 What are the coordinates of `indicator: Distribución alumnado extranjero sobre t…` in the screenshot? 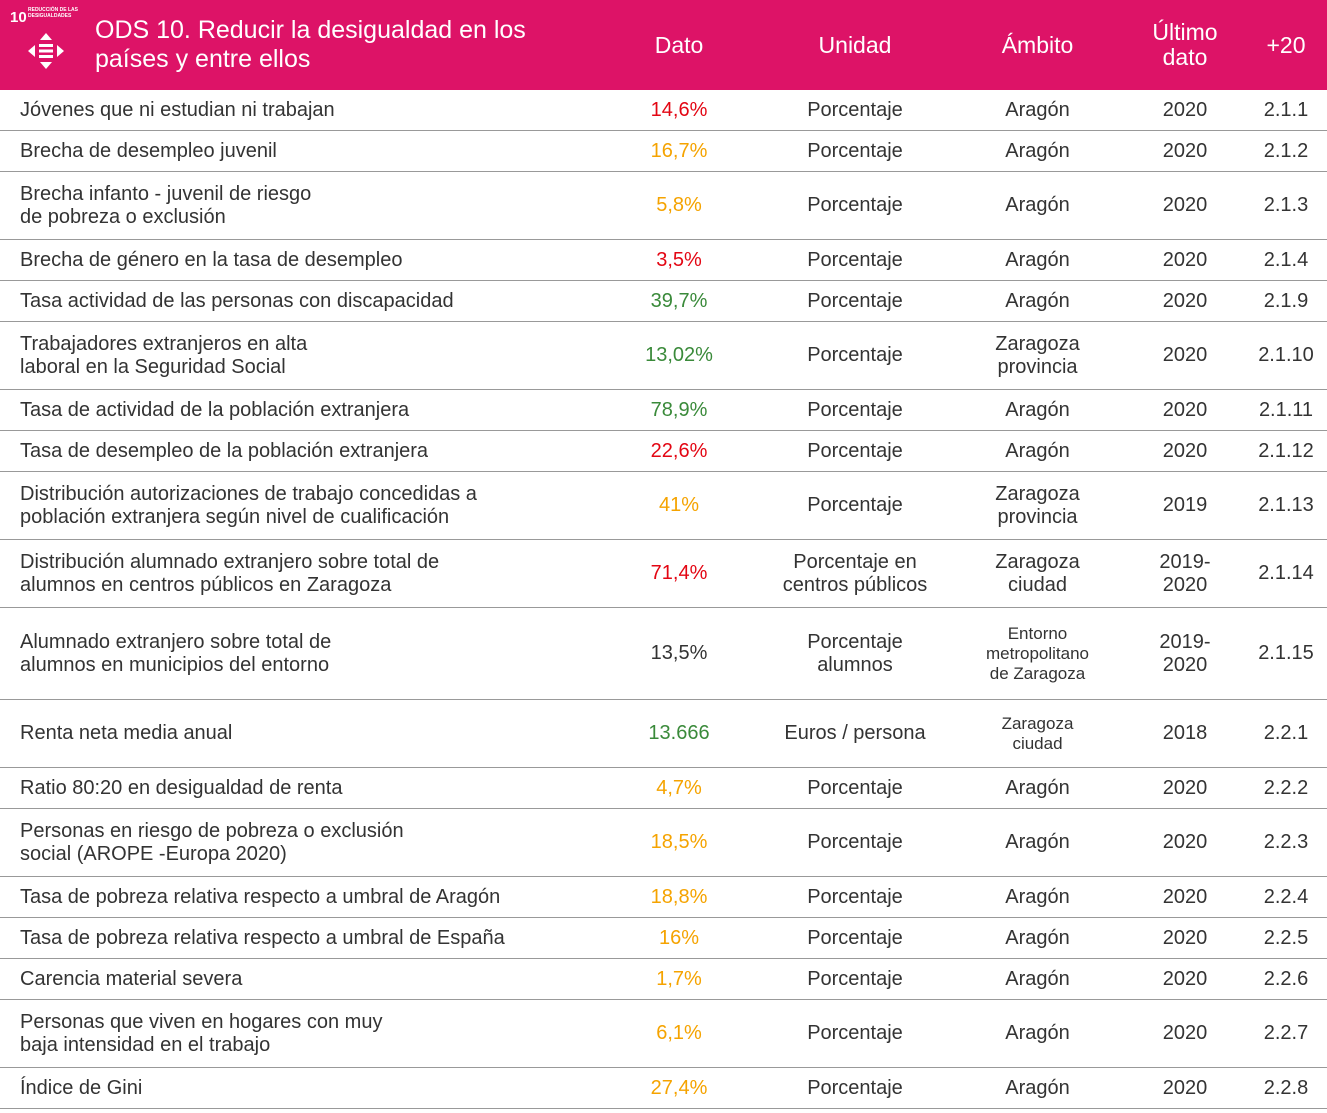 It's located at (230, 573).